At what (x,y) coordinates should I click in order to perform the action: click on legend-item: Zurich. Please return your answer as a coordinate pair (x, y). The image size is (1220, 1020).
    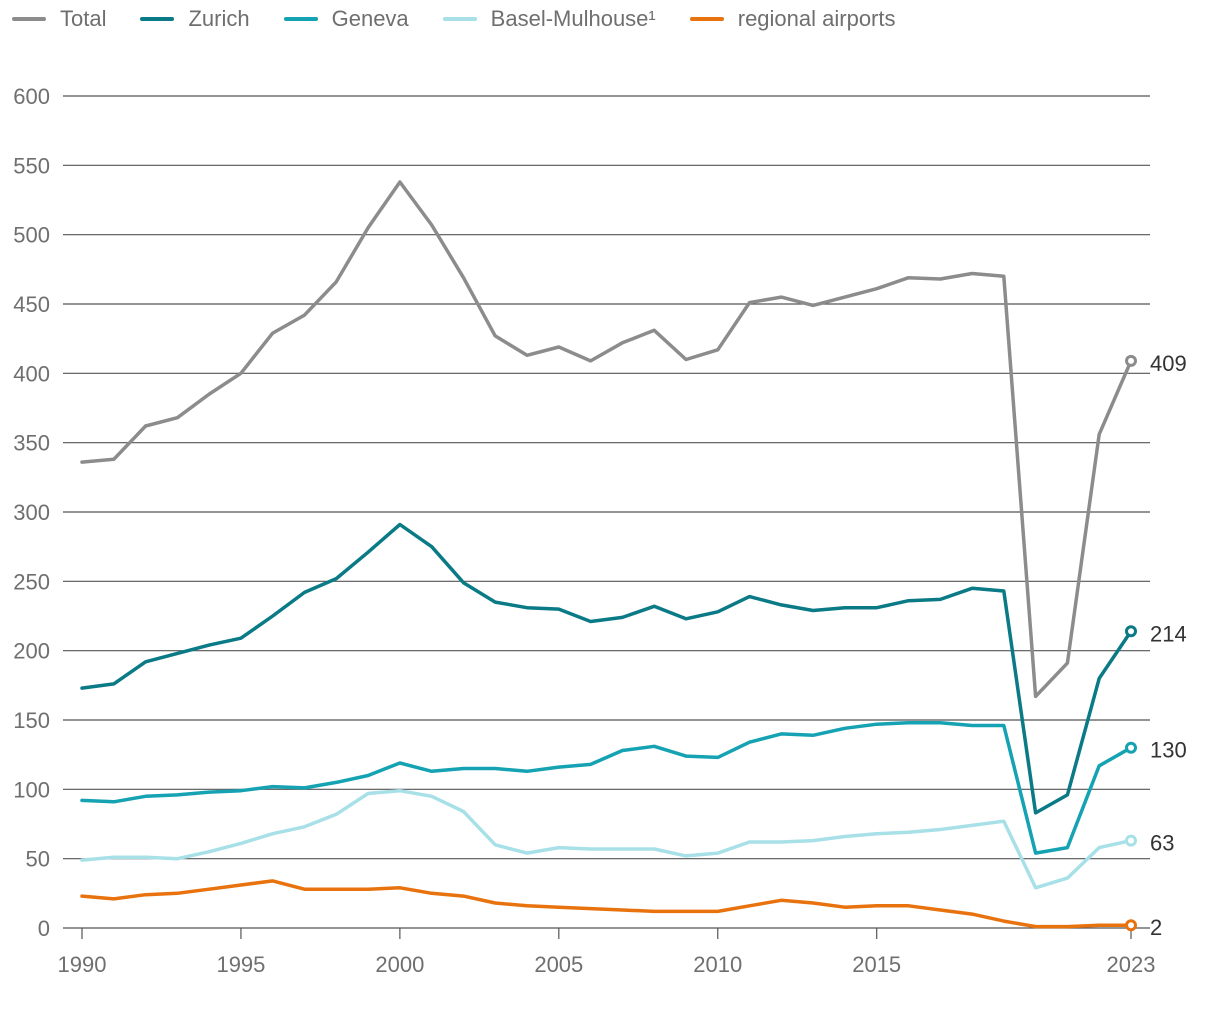
    Looking at the image, I should click on (195, 19).